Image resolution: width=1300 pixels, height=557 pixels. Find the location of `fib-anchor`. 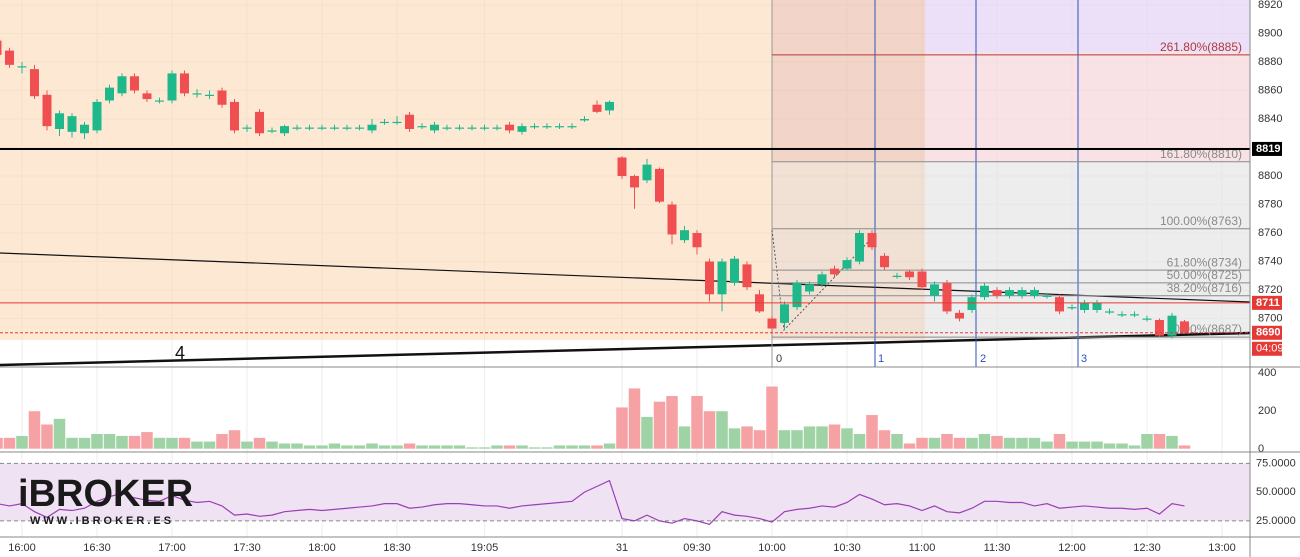

fib-anchor is located at coordinates (822, 280).